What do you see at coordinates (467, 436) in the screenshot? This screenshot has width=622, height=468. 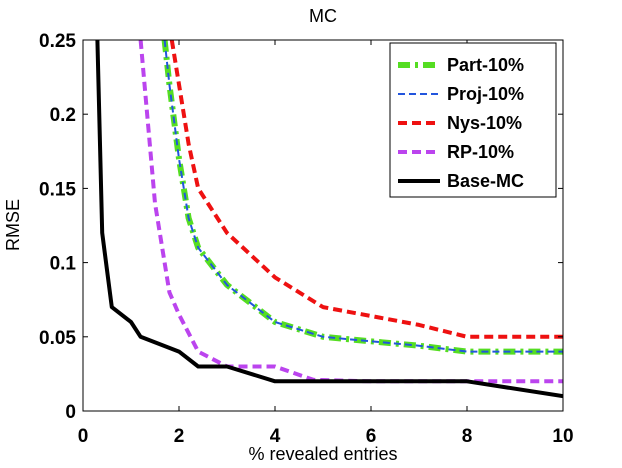 I see `x-tick-label: 8` at bounding box center [467, 436].